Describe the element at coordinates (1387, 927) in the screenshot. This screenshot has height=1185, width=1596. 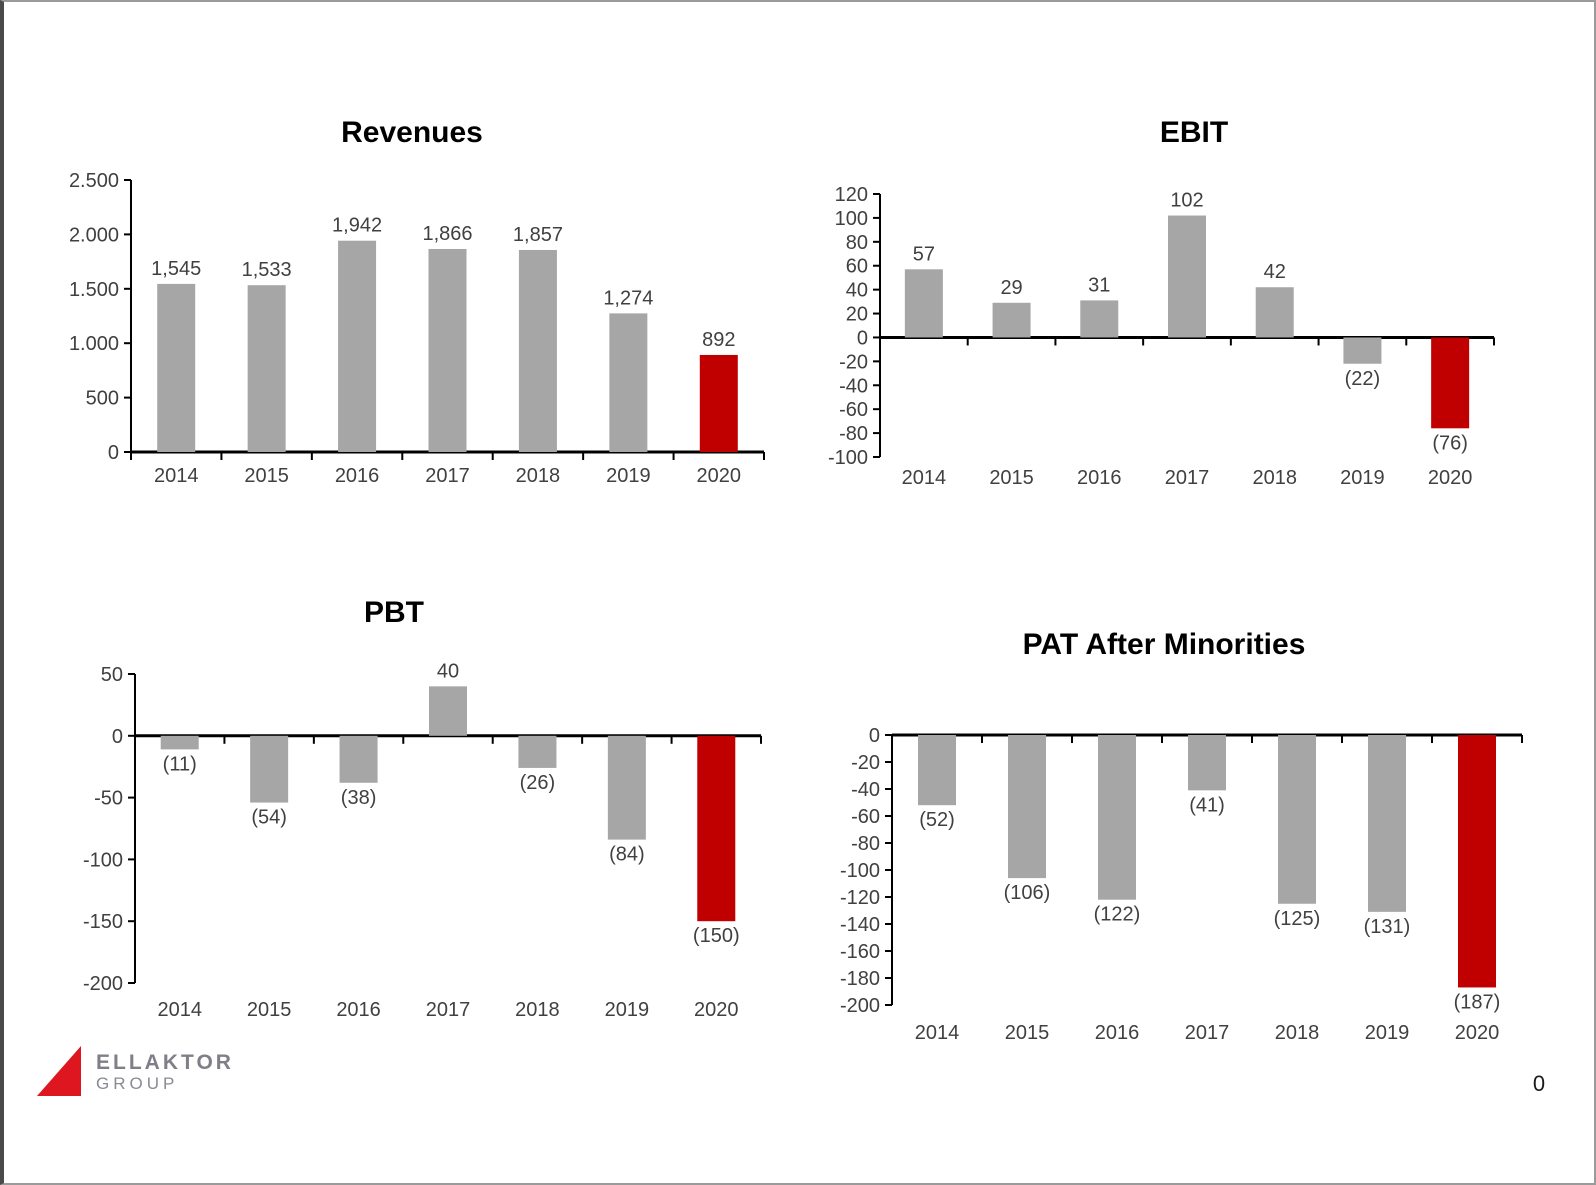
I see `bar-value-label: (131)` at that location.